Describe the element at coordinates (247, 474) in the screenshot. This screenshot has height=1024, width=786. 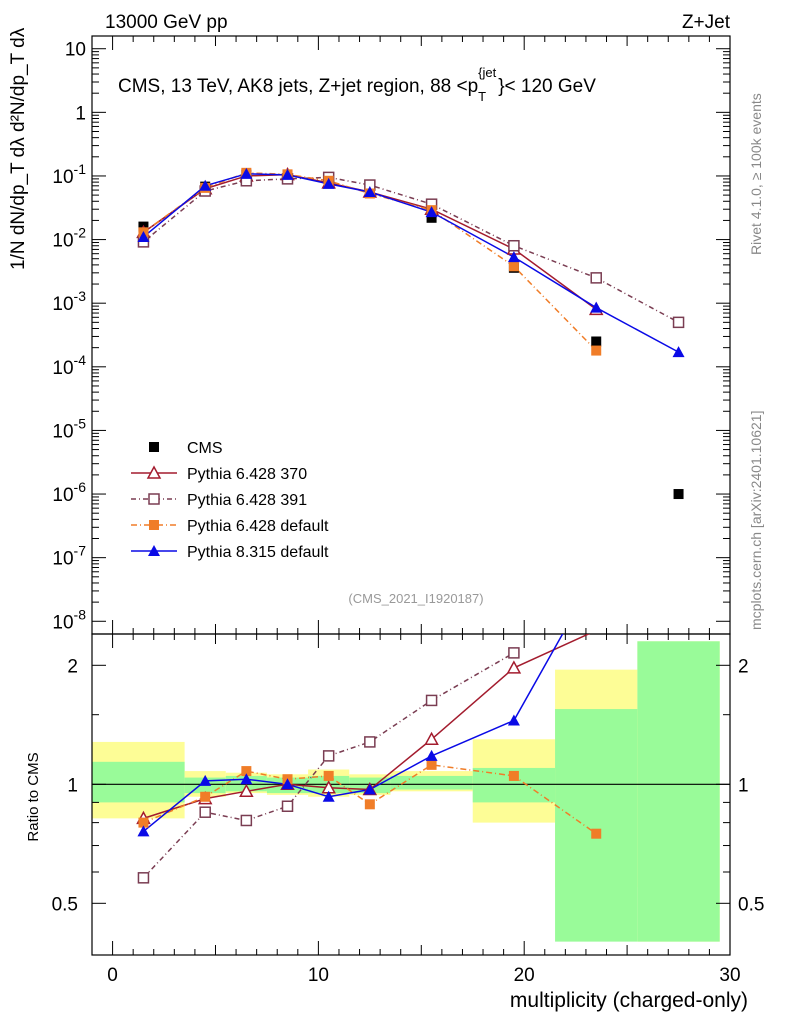
I see `legend-label: Pythia 6.428 370` at that location.